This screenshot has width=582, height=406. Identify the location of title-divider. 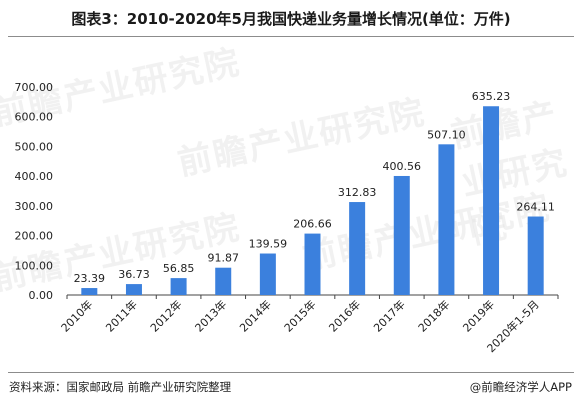
(291, 36).